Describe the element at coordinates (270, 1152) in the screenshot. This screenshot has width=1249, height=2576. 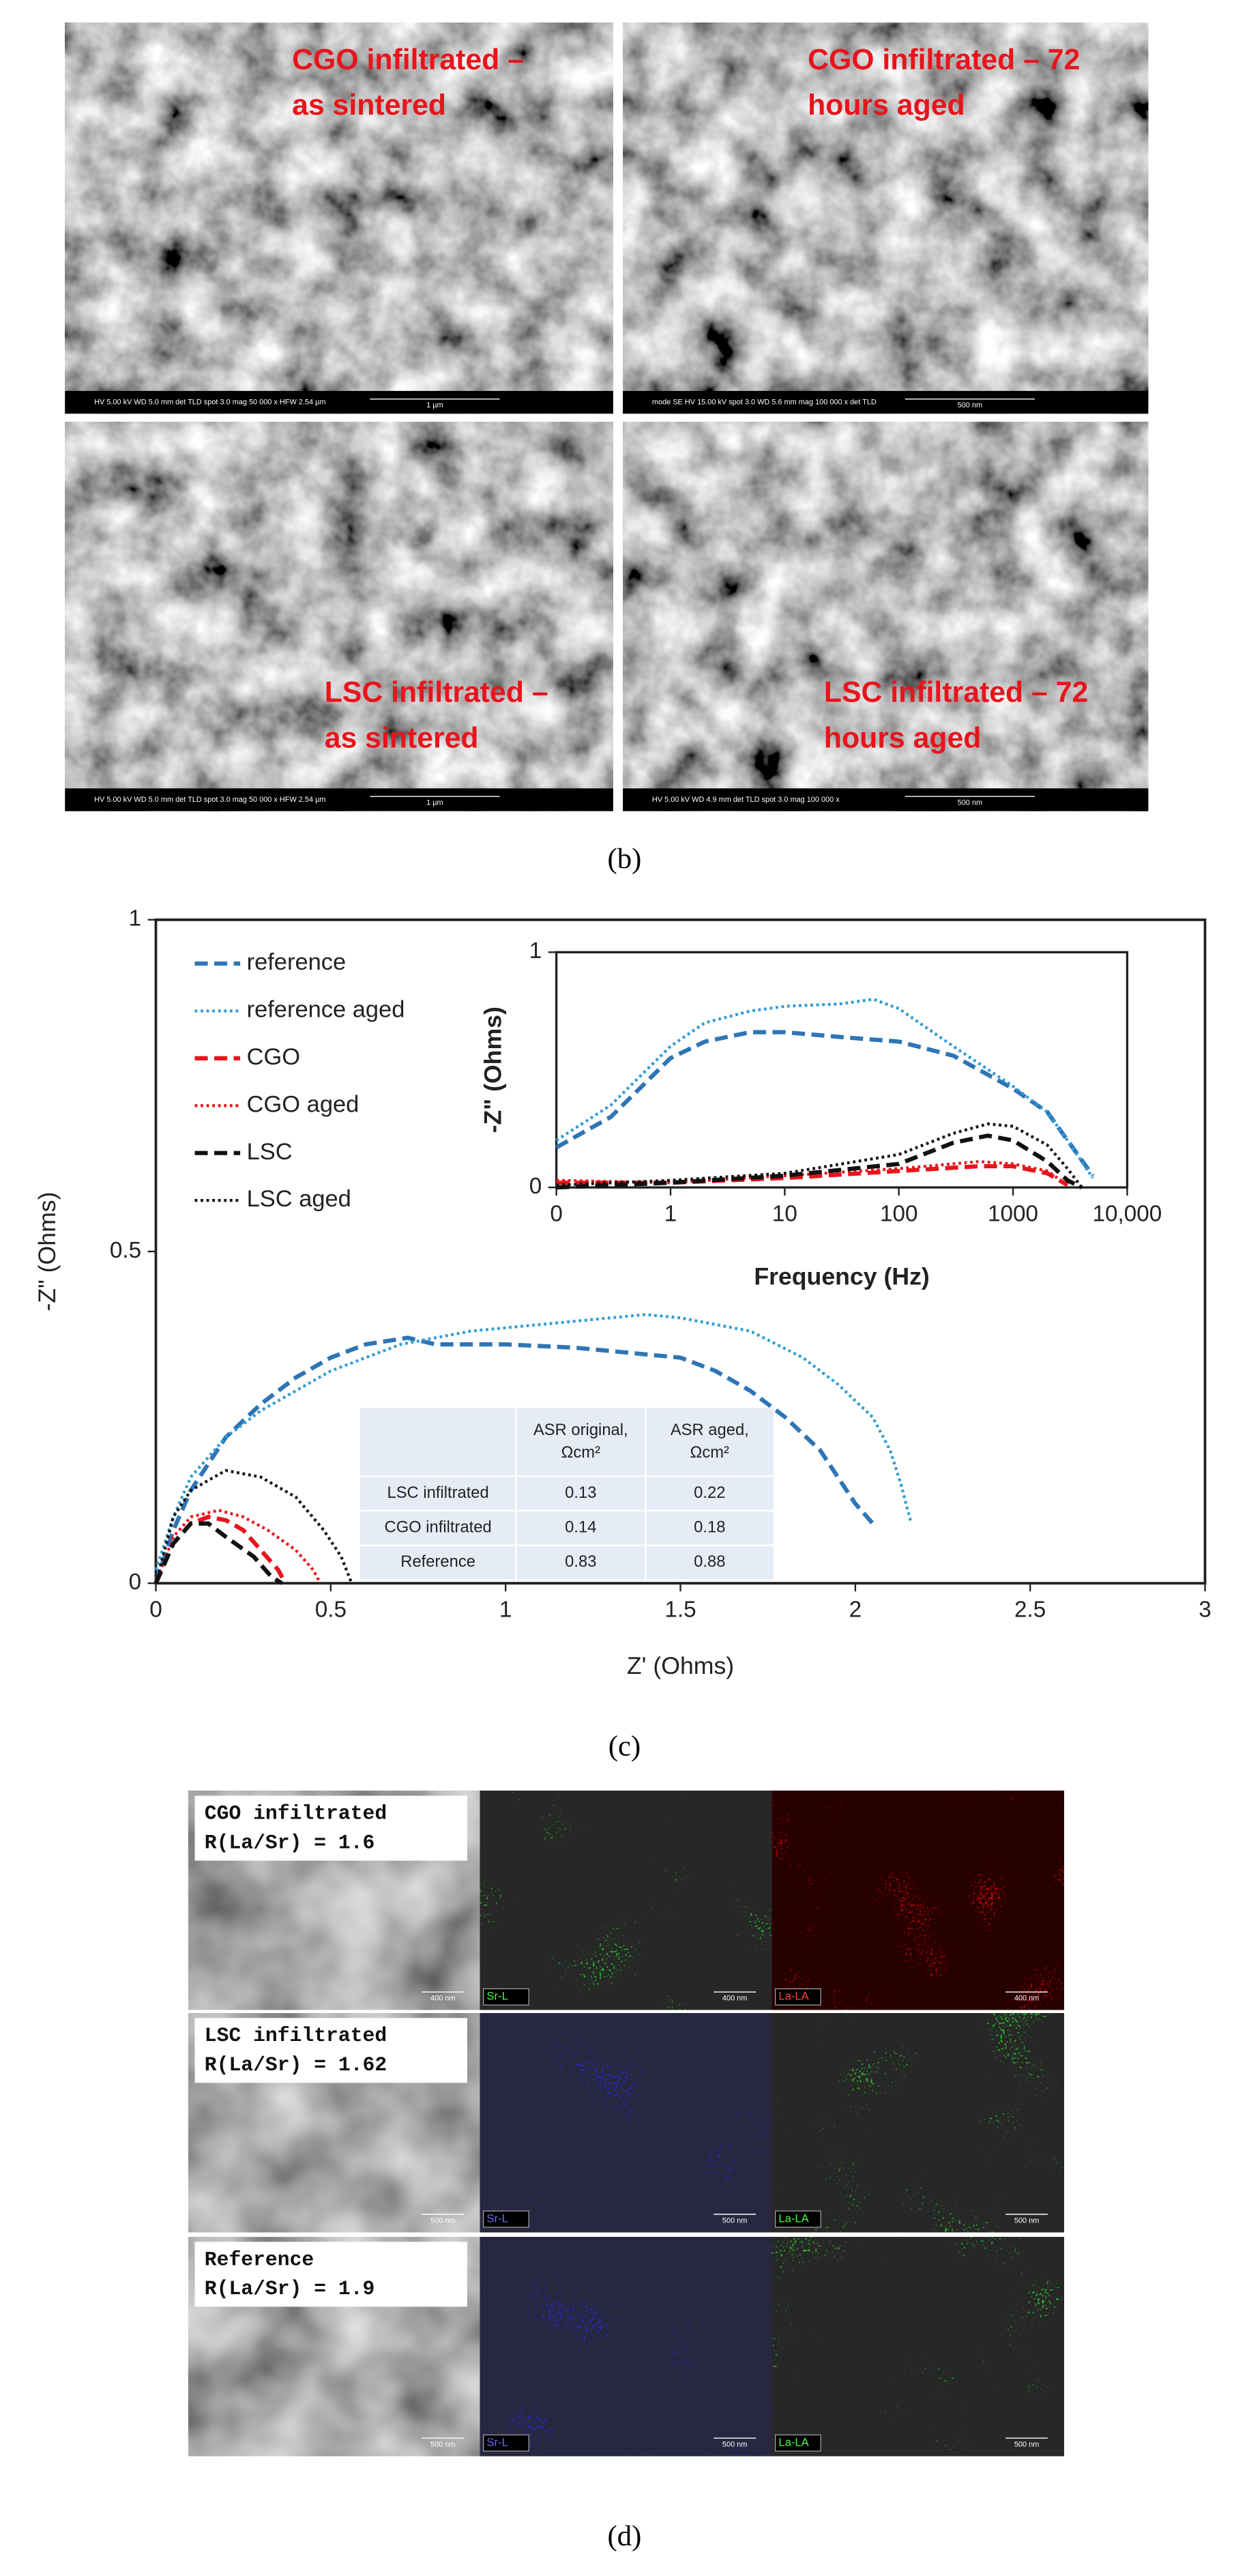
I see `legend-label: LSC` at that location.